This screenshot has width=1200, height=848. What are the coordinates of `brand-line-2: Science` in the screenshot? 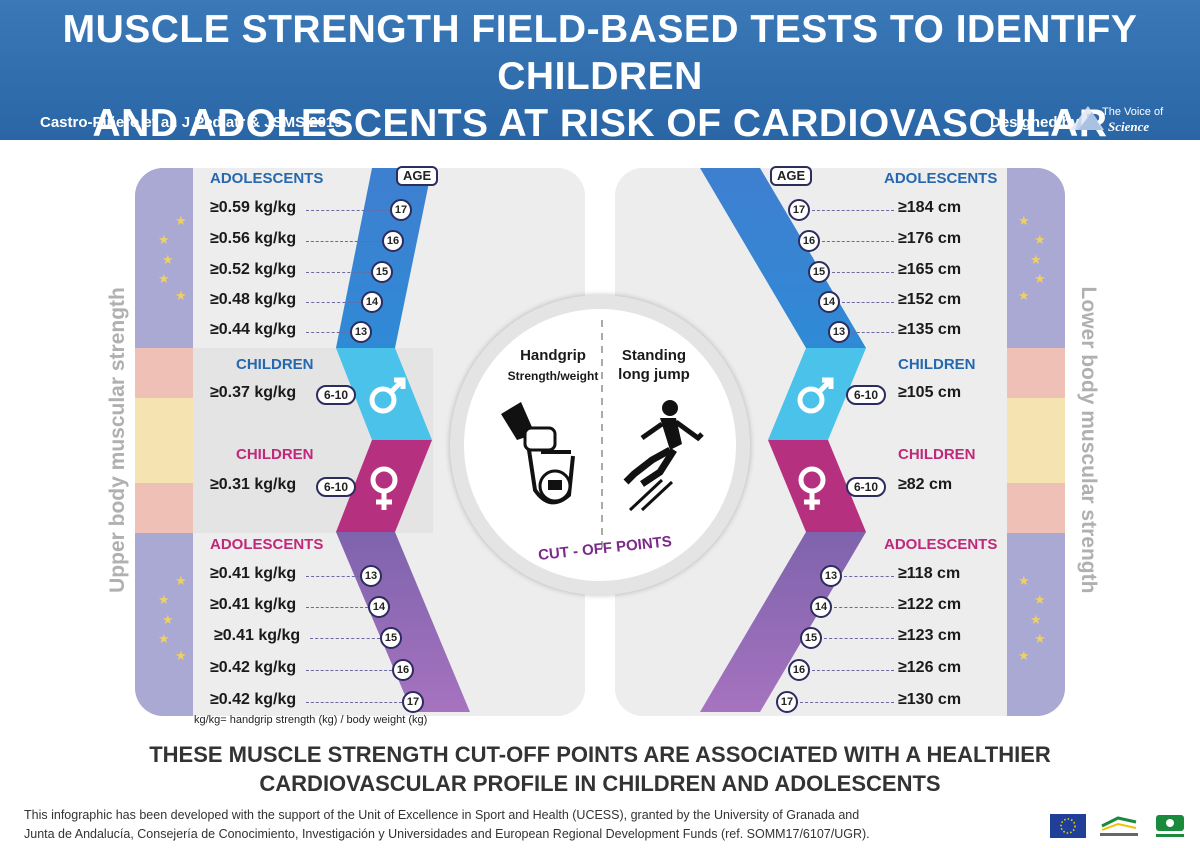 It's located at (1129, 126).